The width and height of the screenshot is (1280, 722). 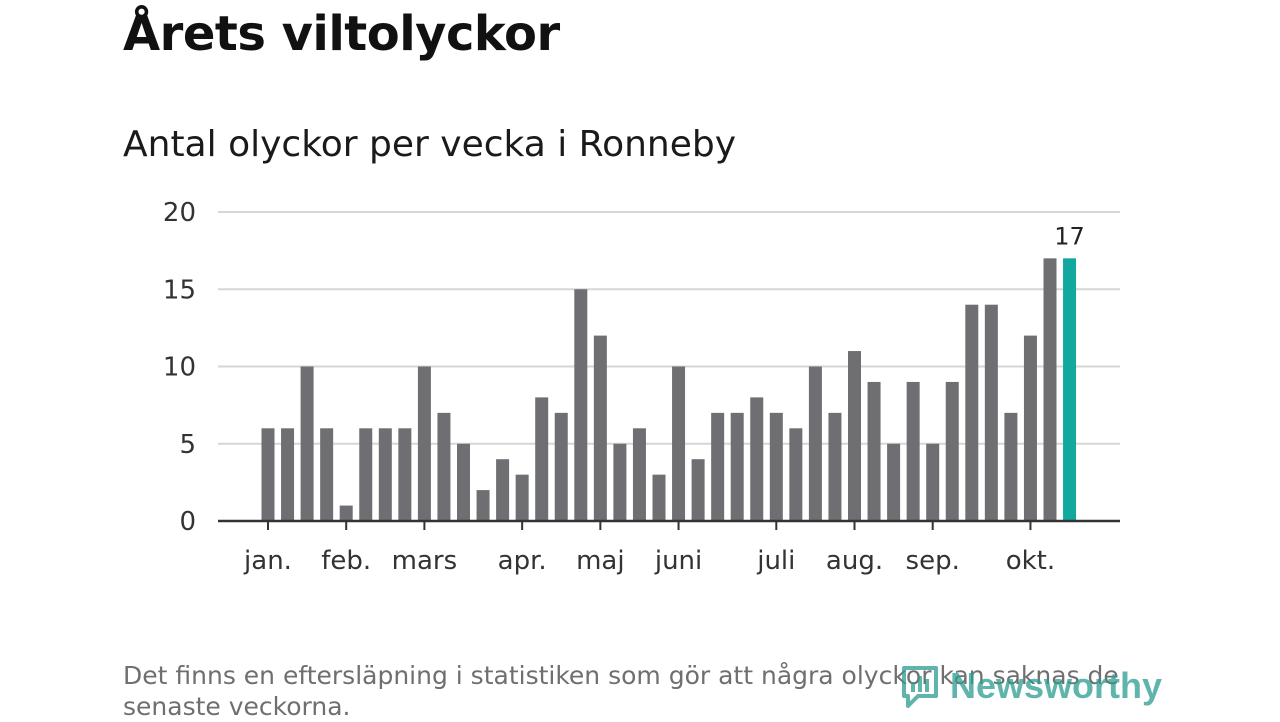 What do you see at coordinates (920, 687) in the screenshot?
I see `bar-chart-logo-icon` at bounding box center [920, 687].